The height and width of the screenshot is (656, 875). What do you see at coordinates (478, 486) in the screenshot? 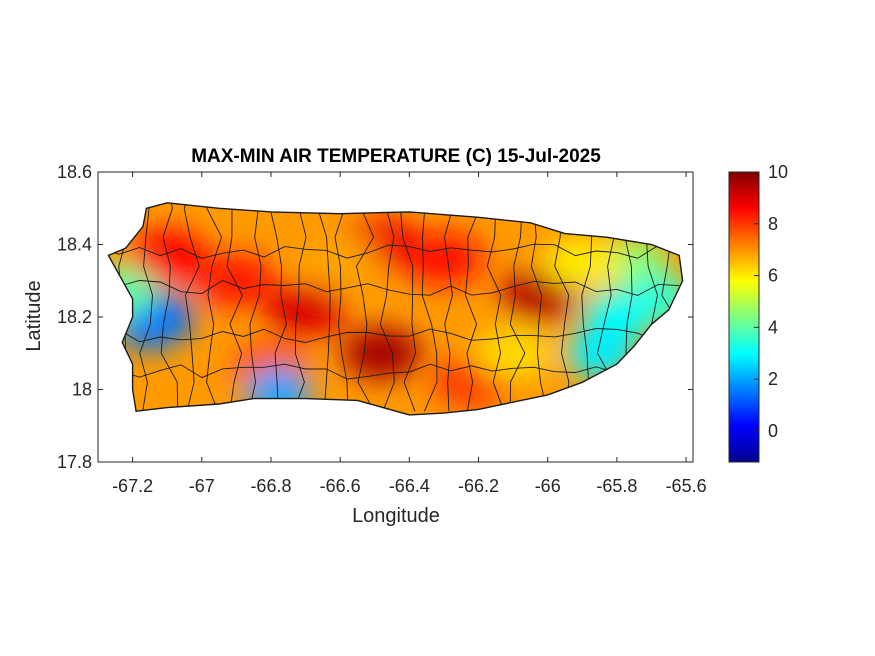
I see `x-tick-label: -66.2` at bounding box center [478, 486].